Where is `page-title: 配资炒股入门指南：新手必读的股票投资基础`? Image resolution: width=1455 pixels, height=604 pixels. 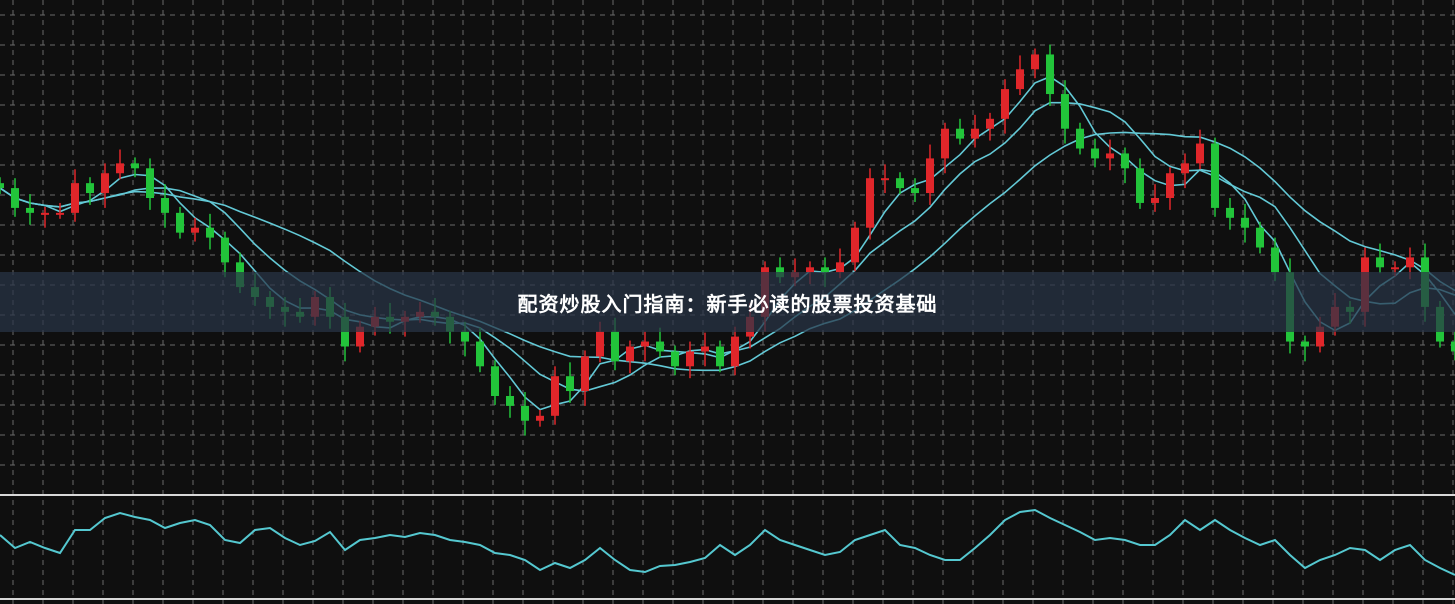
page-title: 配资炒股入门指南：新手必读的股票投资基础 is located at coordinates (727, 303).